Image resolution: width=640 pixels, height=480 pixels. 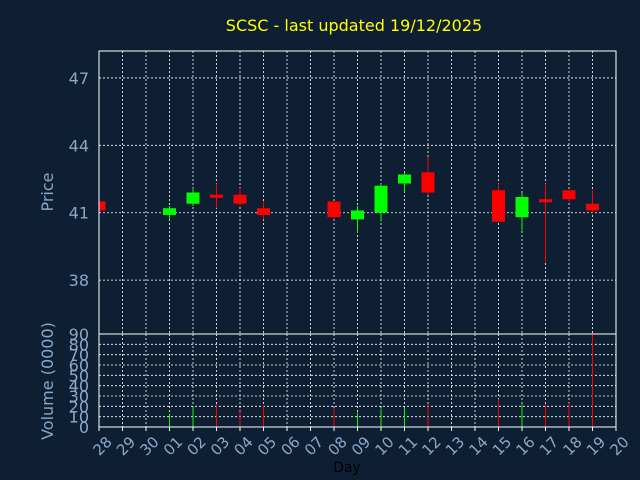 I want to click on price-tick-label: 41, so click(x=79, y=213).